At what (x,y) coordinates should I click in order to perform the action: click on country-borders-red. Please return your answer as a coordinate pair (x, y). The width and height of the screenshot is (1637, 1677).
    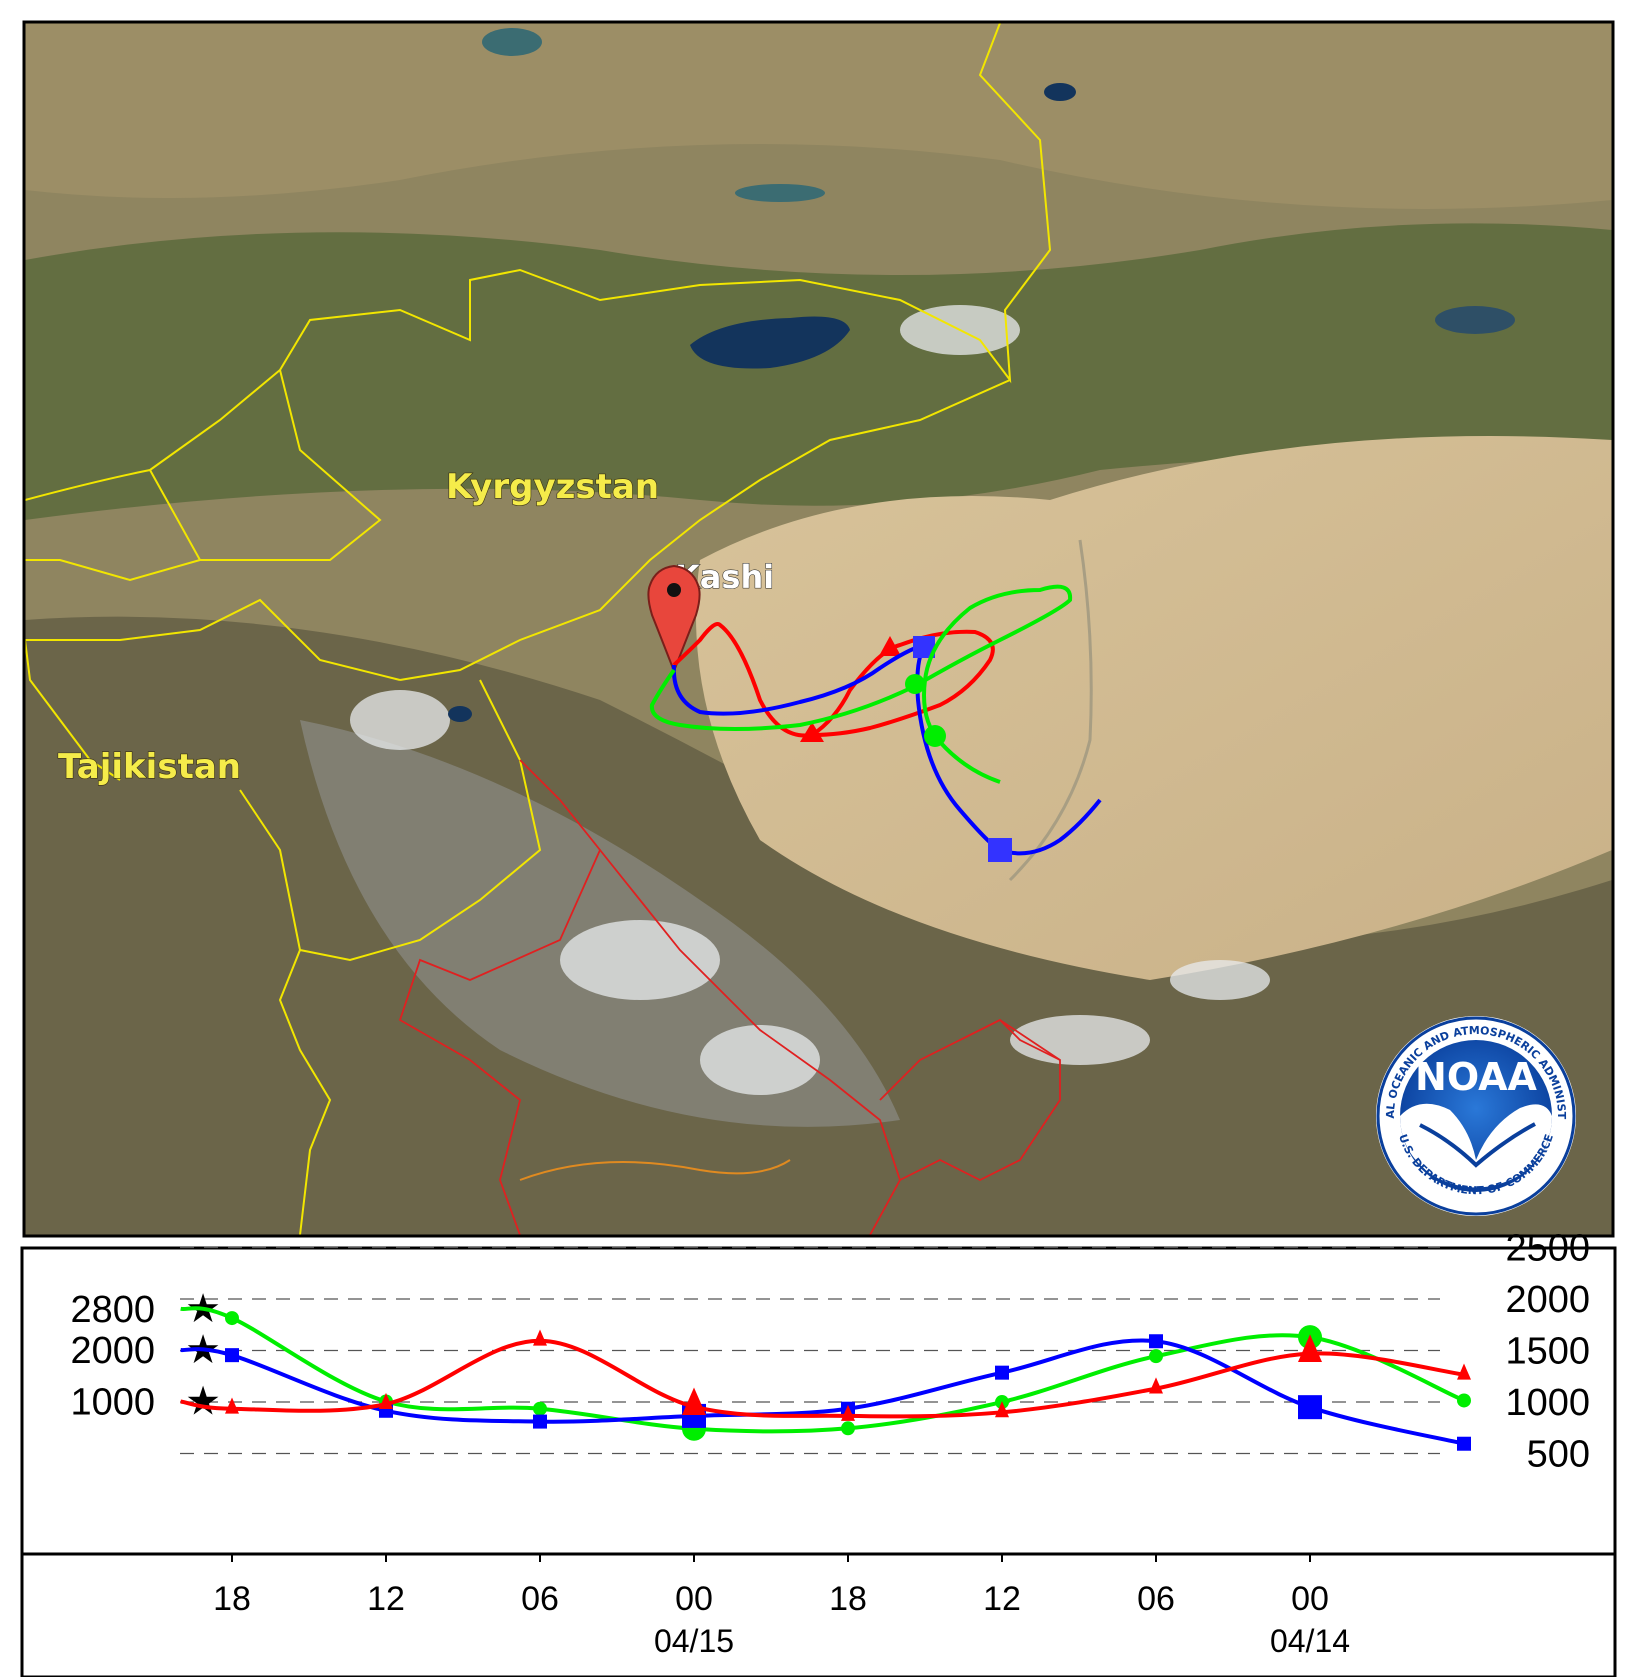
    Looking at the image, I should click on (729, 997).